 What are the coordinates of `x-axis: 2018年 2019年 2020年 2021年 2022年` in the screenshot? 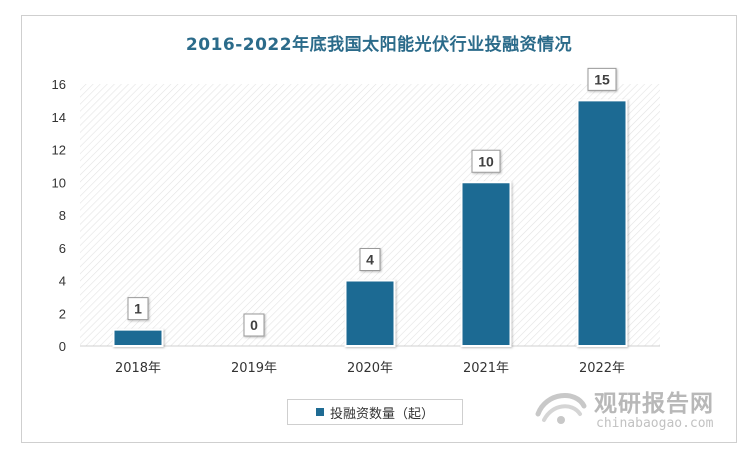 It's located at (370, 368).